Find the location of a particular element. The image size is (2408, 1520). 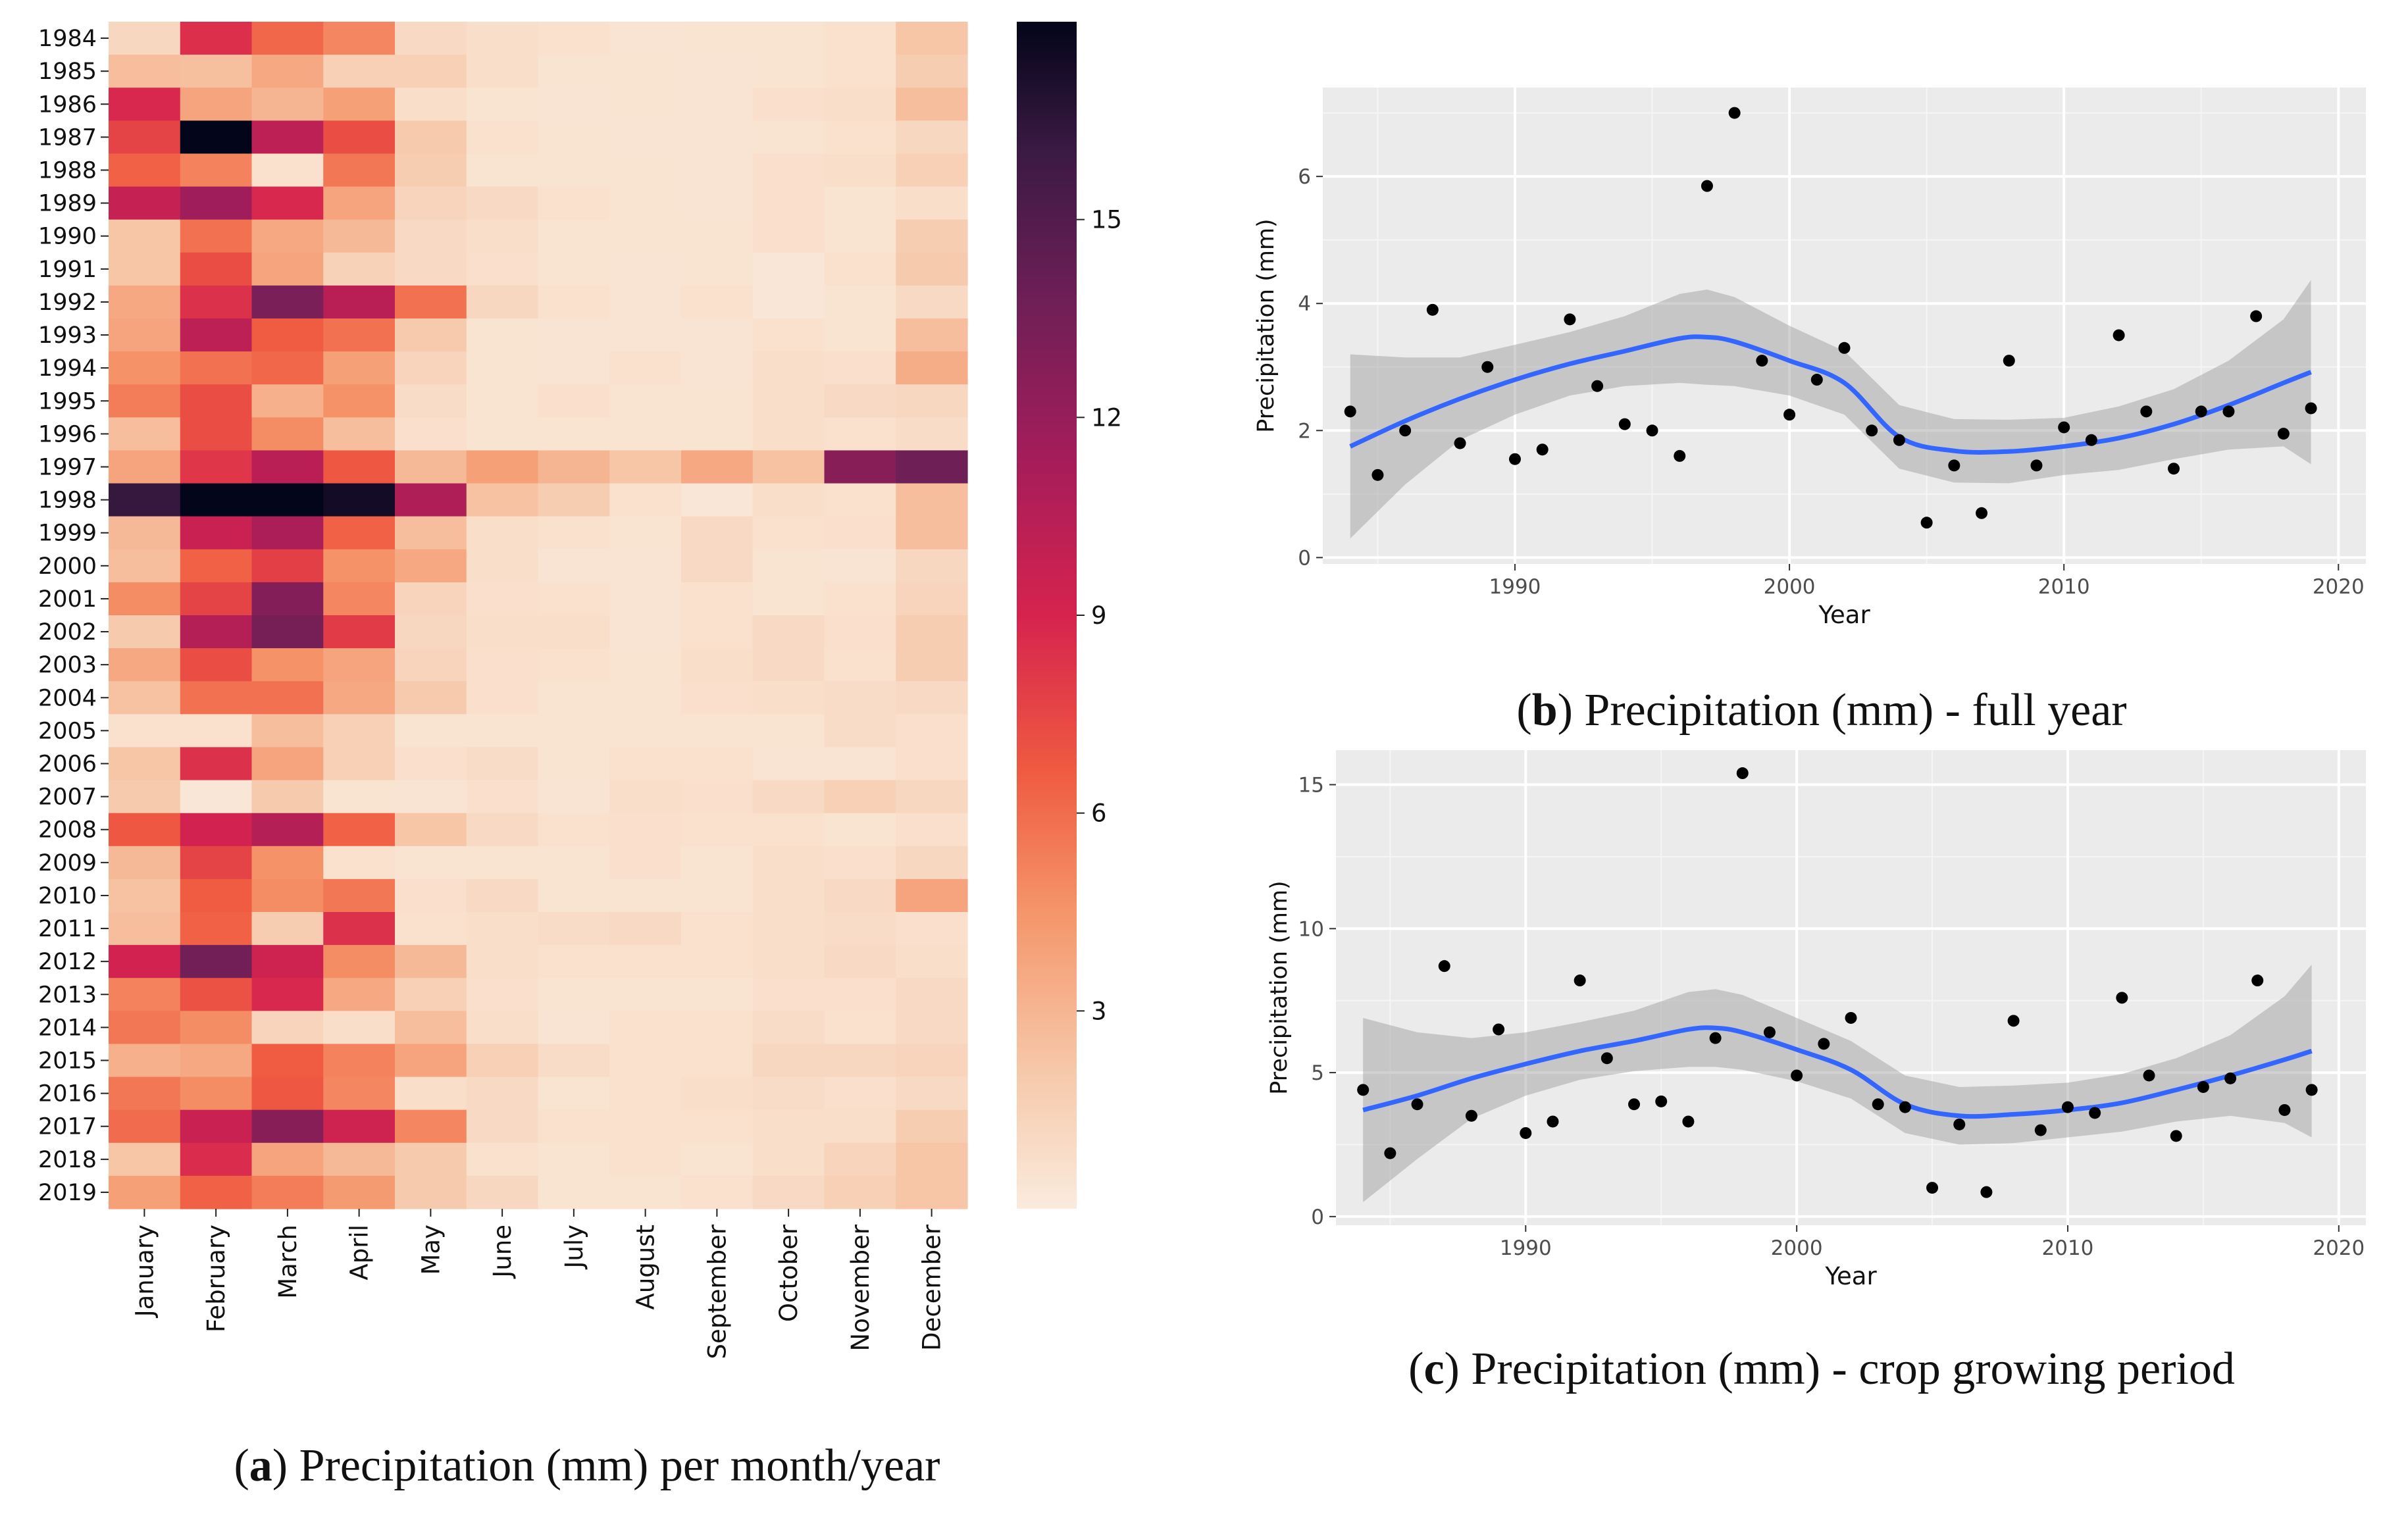

heatmap-colorbar: 3 6 9 12 15 is located at coordinates (1069, 615).